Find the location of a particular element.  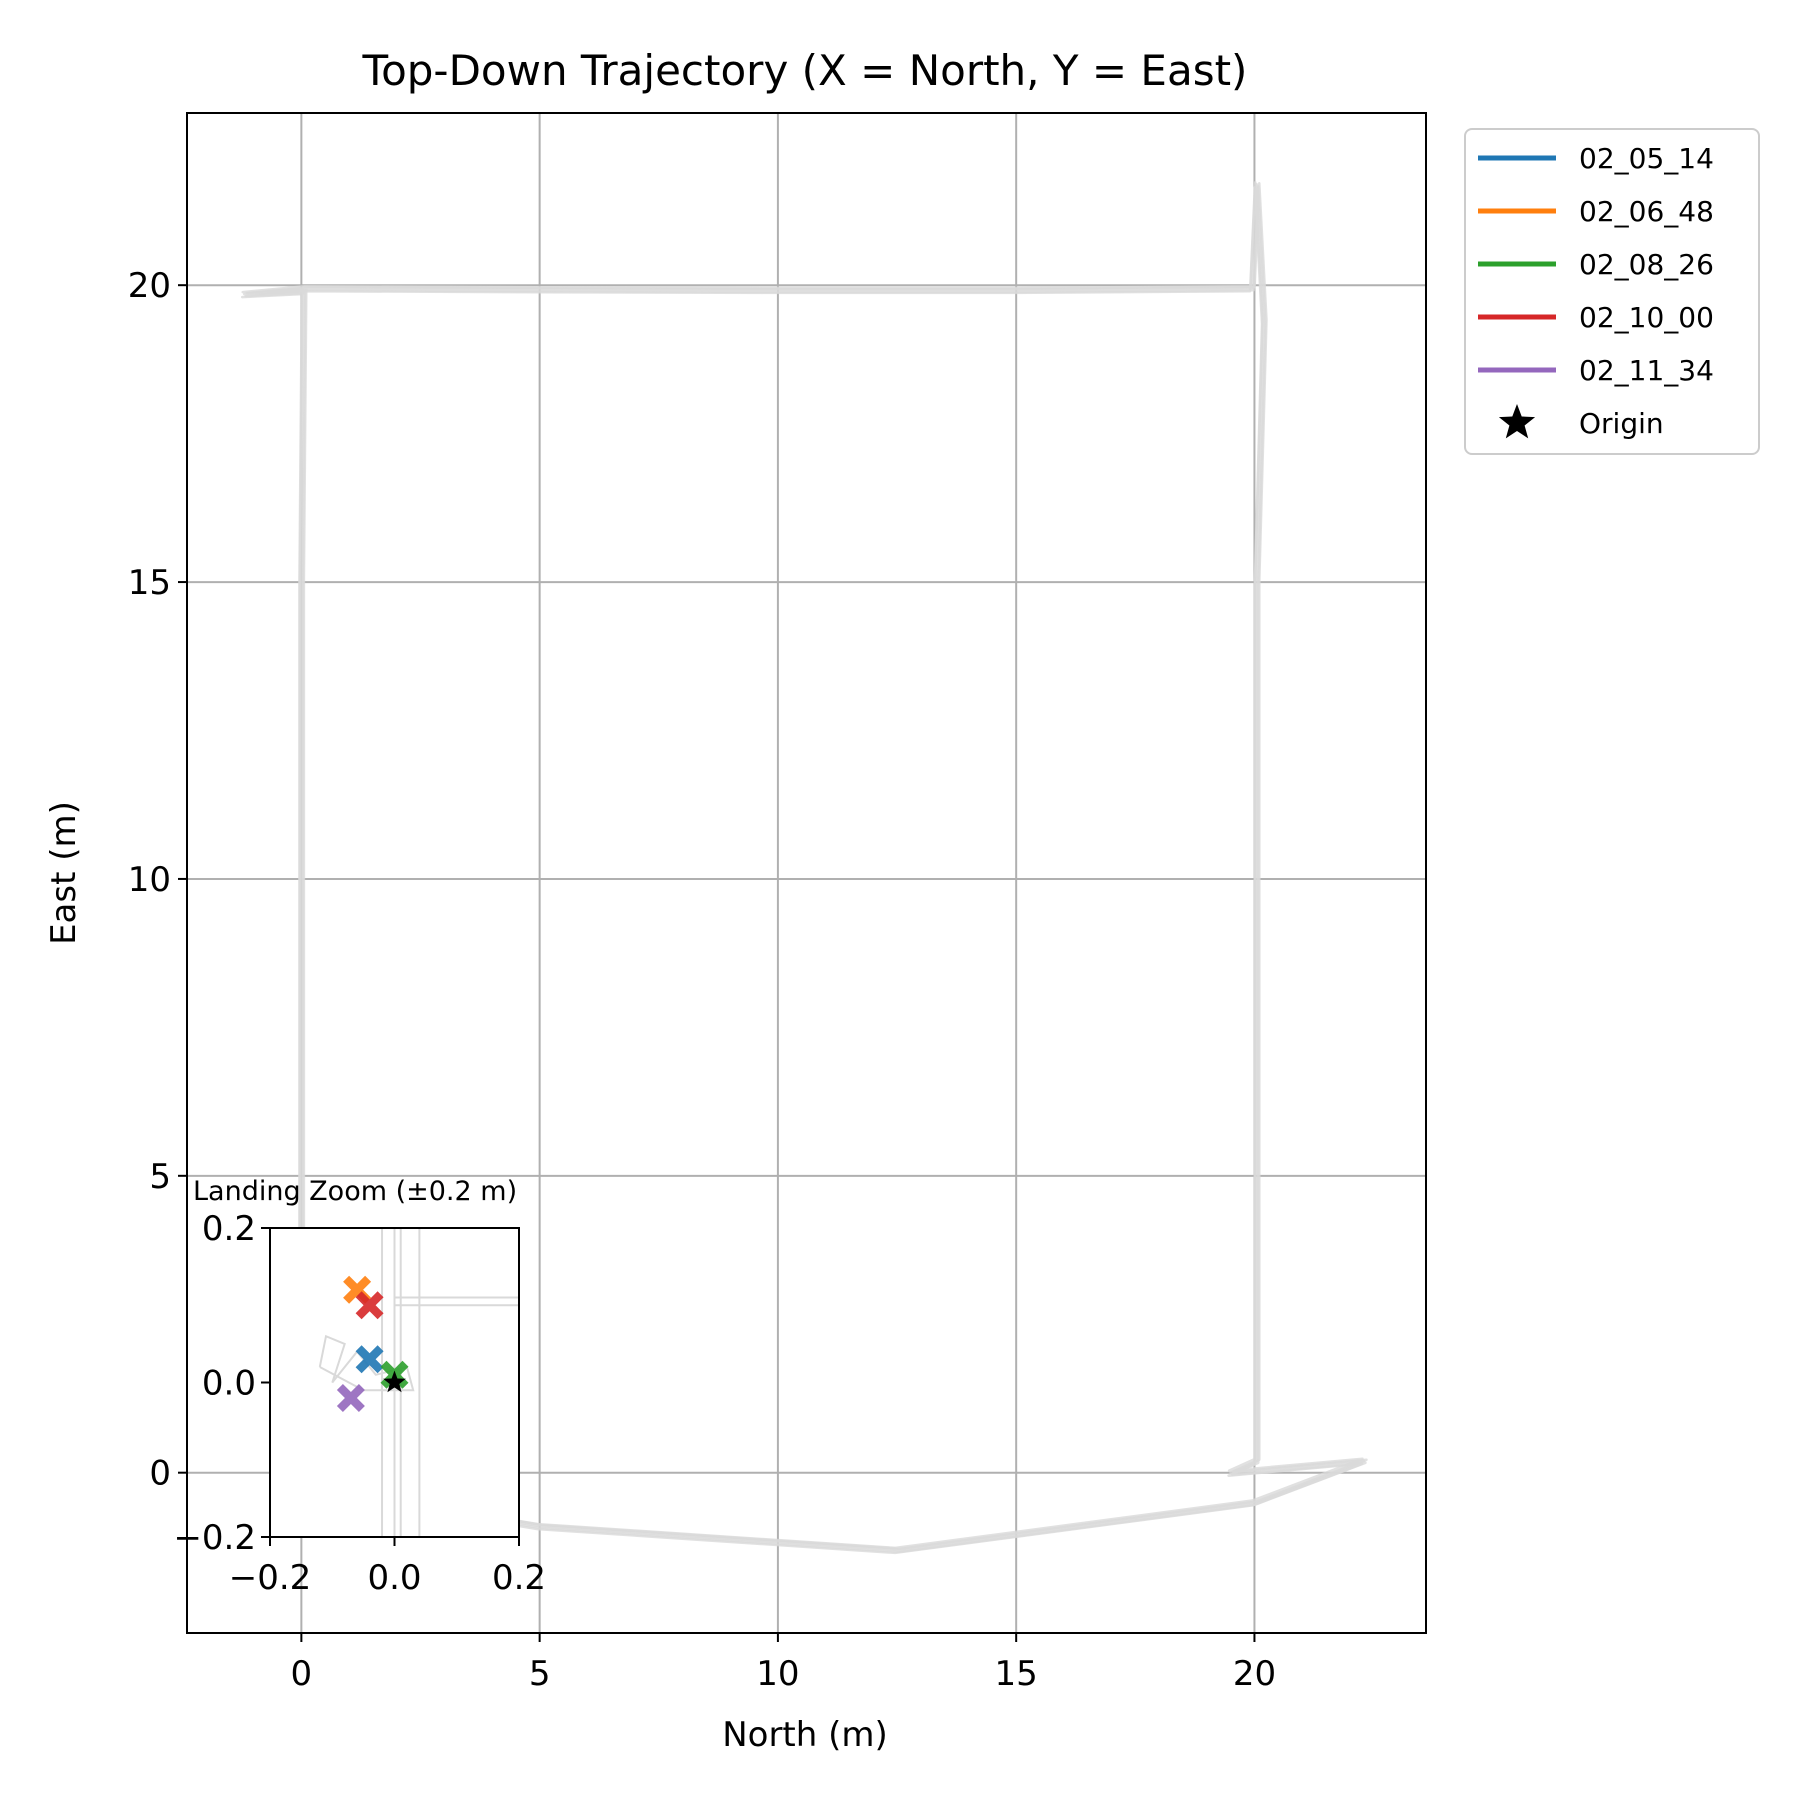

inset-y-tick-label: −0.2 is located at coordinates (214, 1538).